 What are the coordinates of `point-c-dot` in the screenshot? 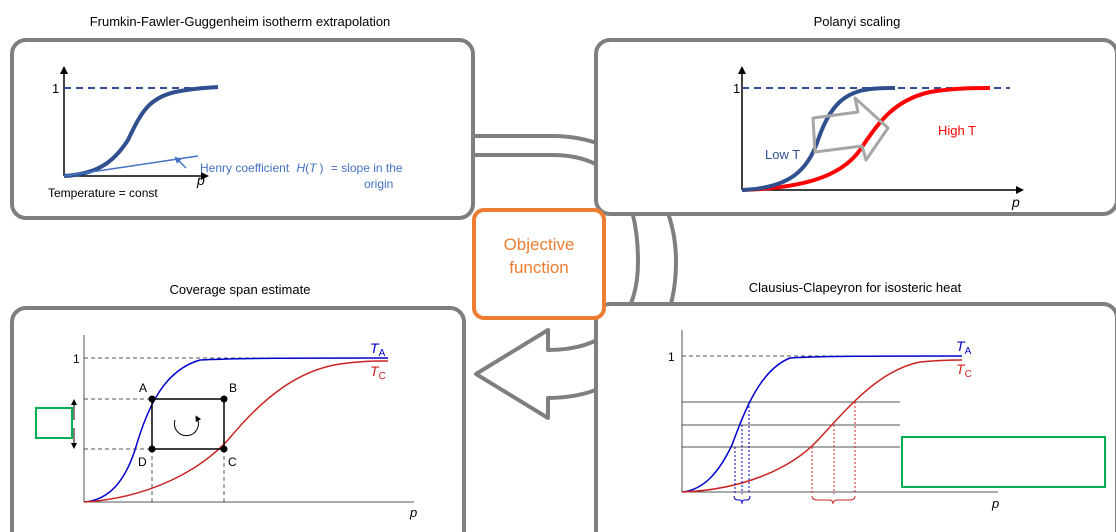 It's located at (224, 449).